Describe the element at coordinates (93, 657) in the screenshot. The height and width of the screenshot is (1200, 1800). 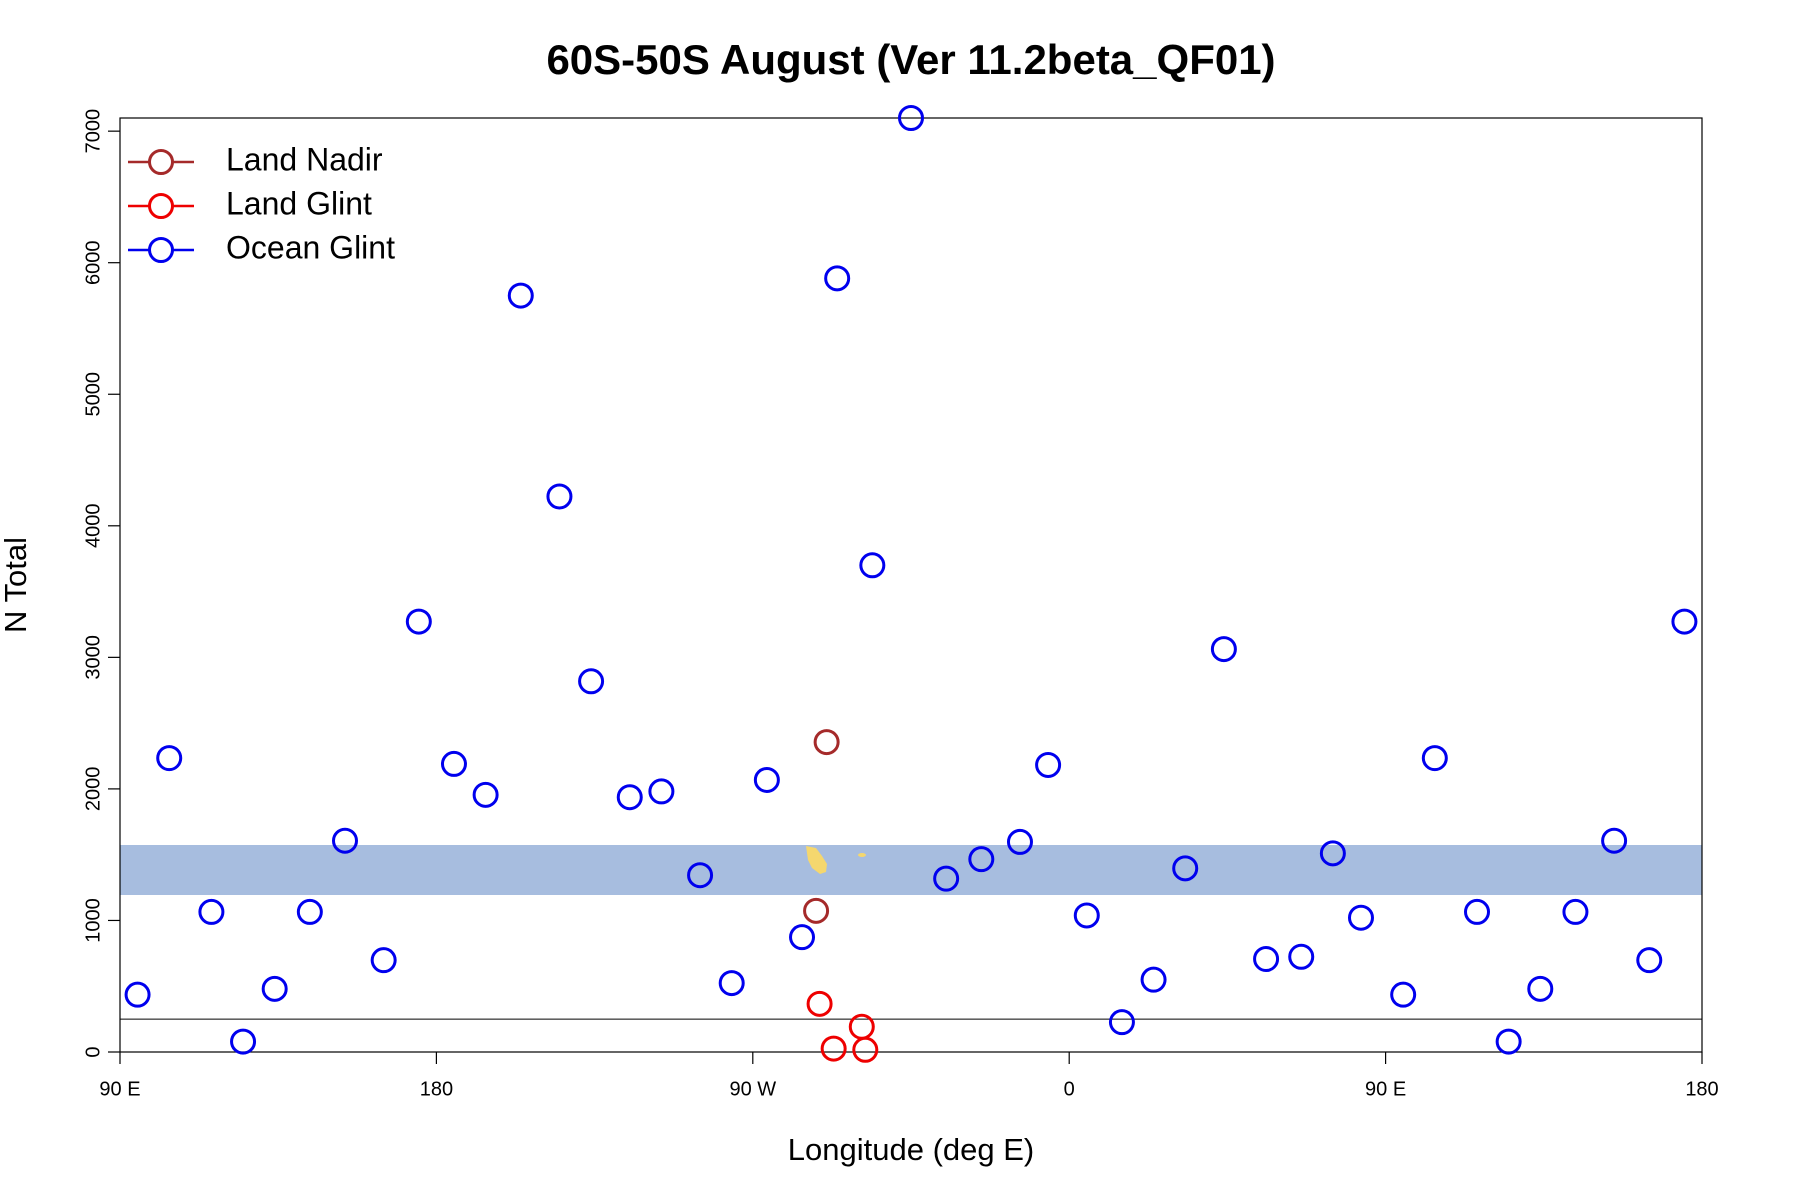
I see `y-tick-label: 3000` at that location.